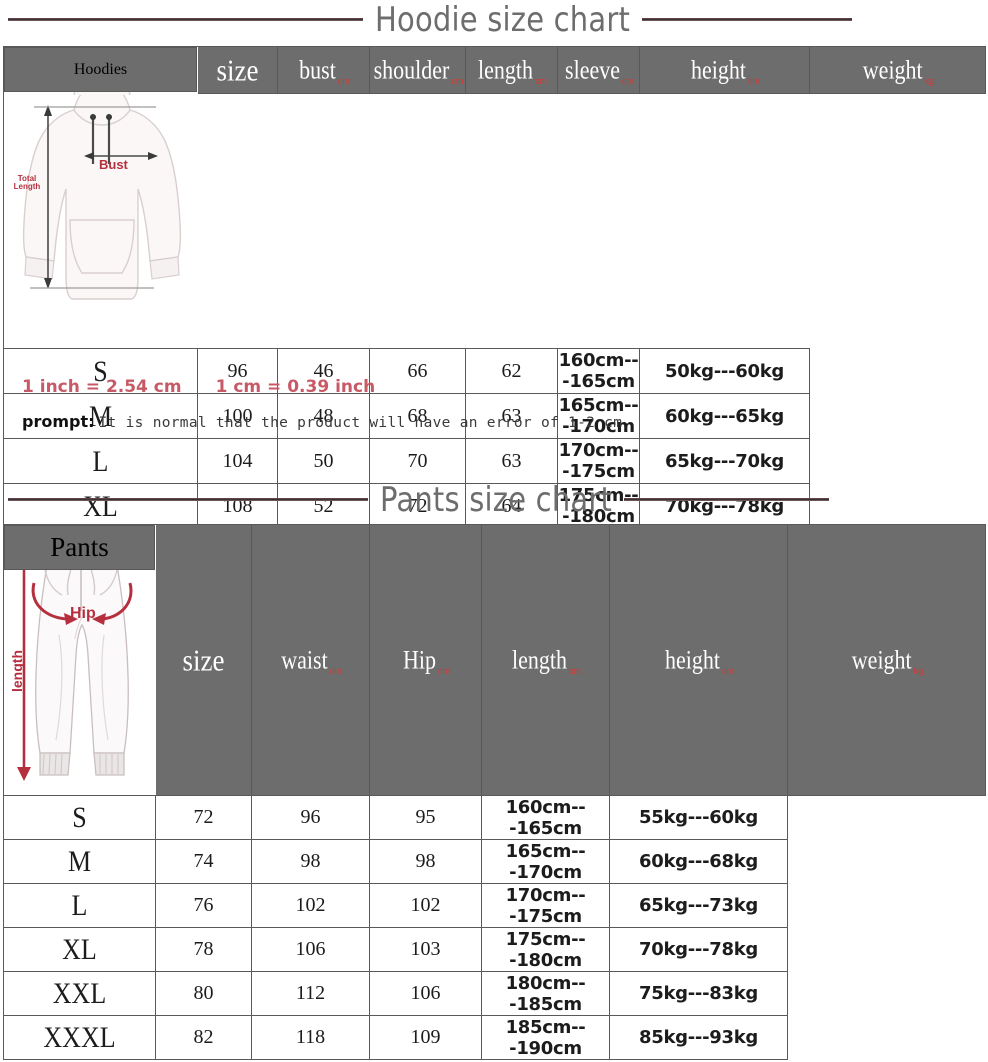 The width and height of the screenshot is (988, 1062). What do you see at coordinates (203, 817) in the screenshot?
I see `pants-cell-waist: 72` at bounding box center [203, 817].